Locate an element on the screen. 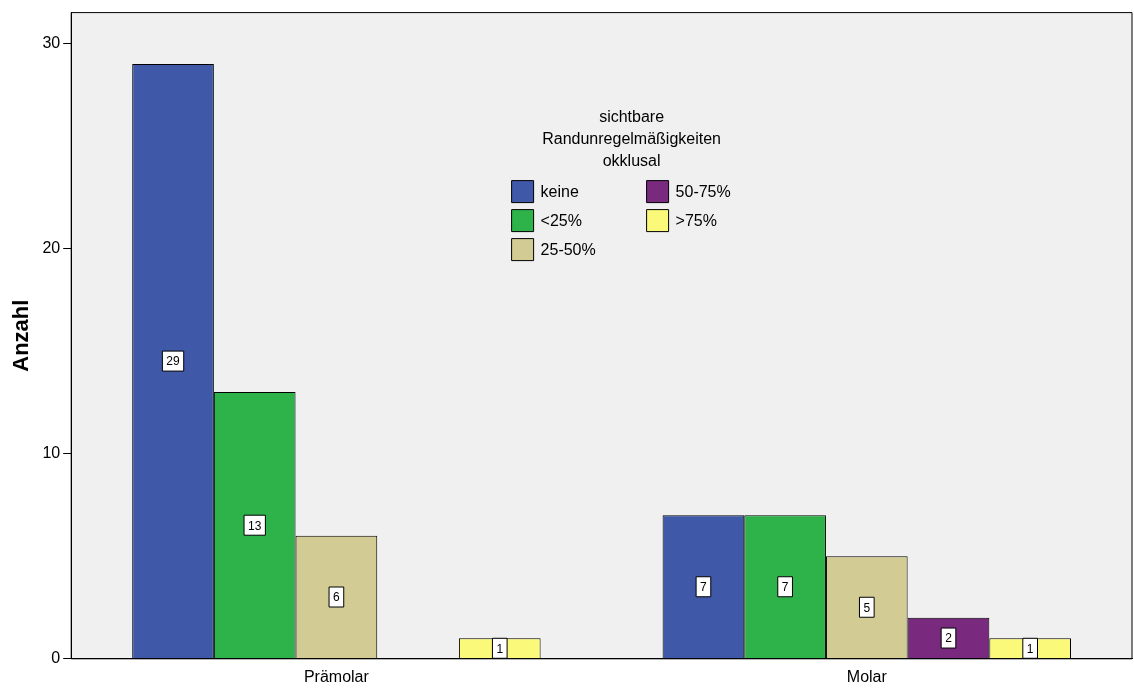  data-label: 6 is located at coordinates (337, 597).